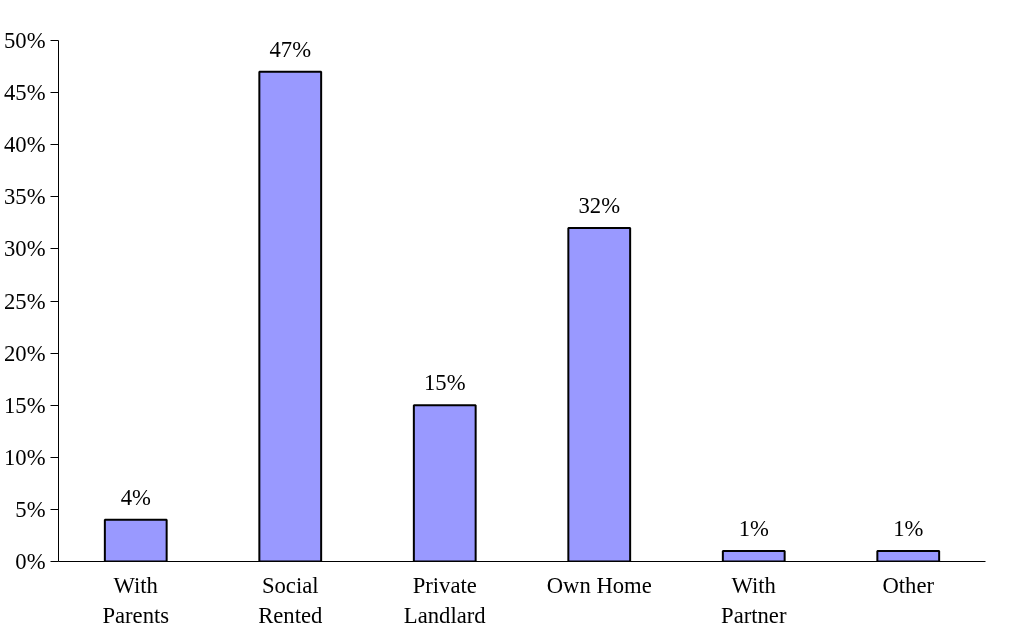 This screenshot has height=641, width=1013. What do you see at coordinates (135, 497) in the screenshot?
I see `data-label: 4%` at bounding box center [135, 497].